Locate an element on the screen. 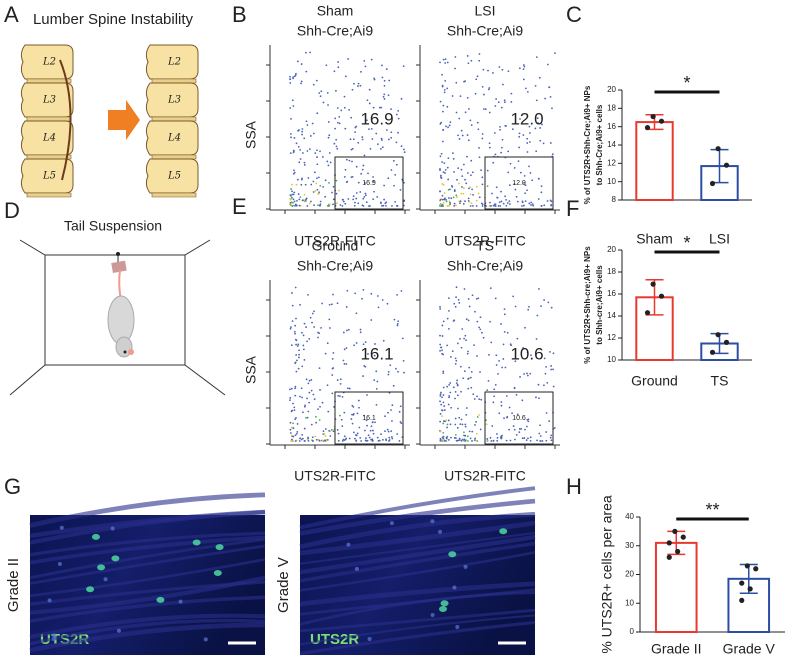  y-tick-label: 30 is located at coordinates (629, 545).